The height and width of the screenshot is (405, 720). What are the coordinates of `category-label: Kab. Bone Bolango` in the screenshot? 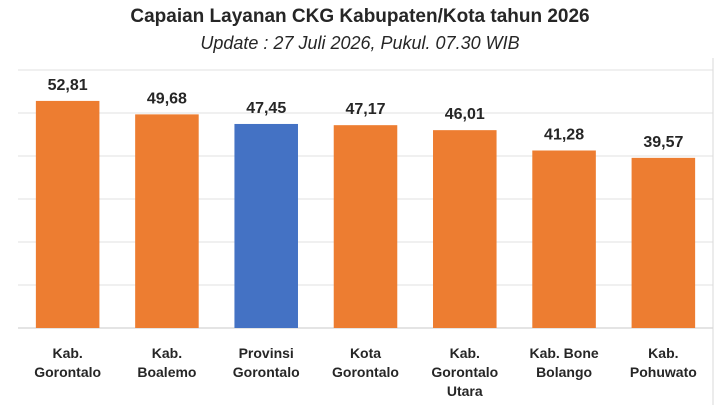 It's located at (563, 362).